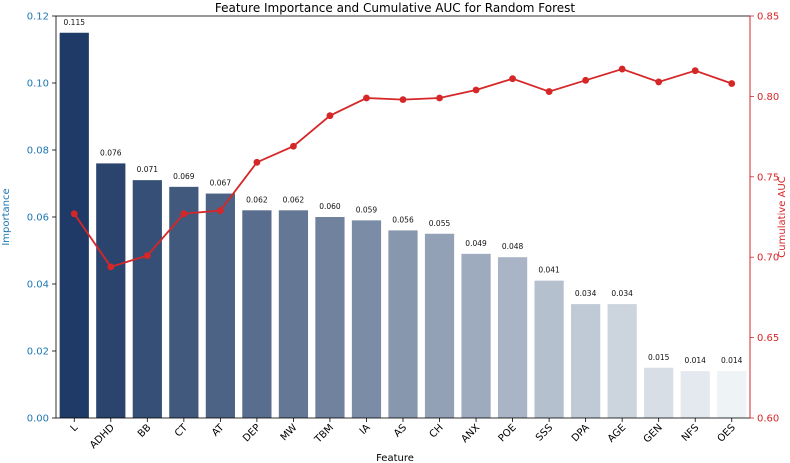 This screenshot has width=790, height=463. Describe the element at coordinates (732, 394) in the screenshot. I see `bar-oes` at that location.